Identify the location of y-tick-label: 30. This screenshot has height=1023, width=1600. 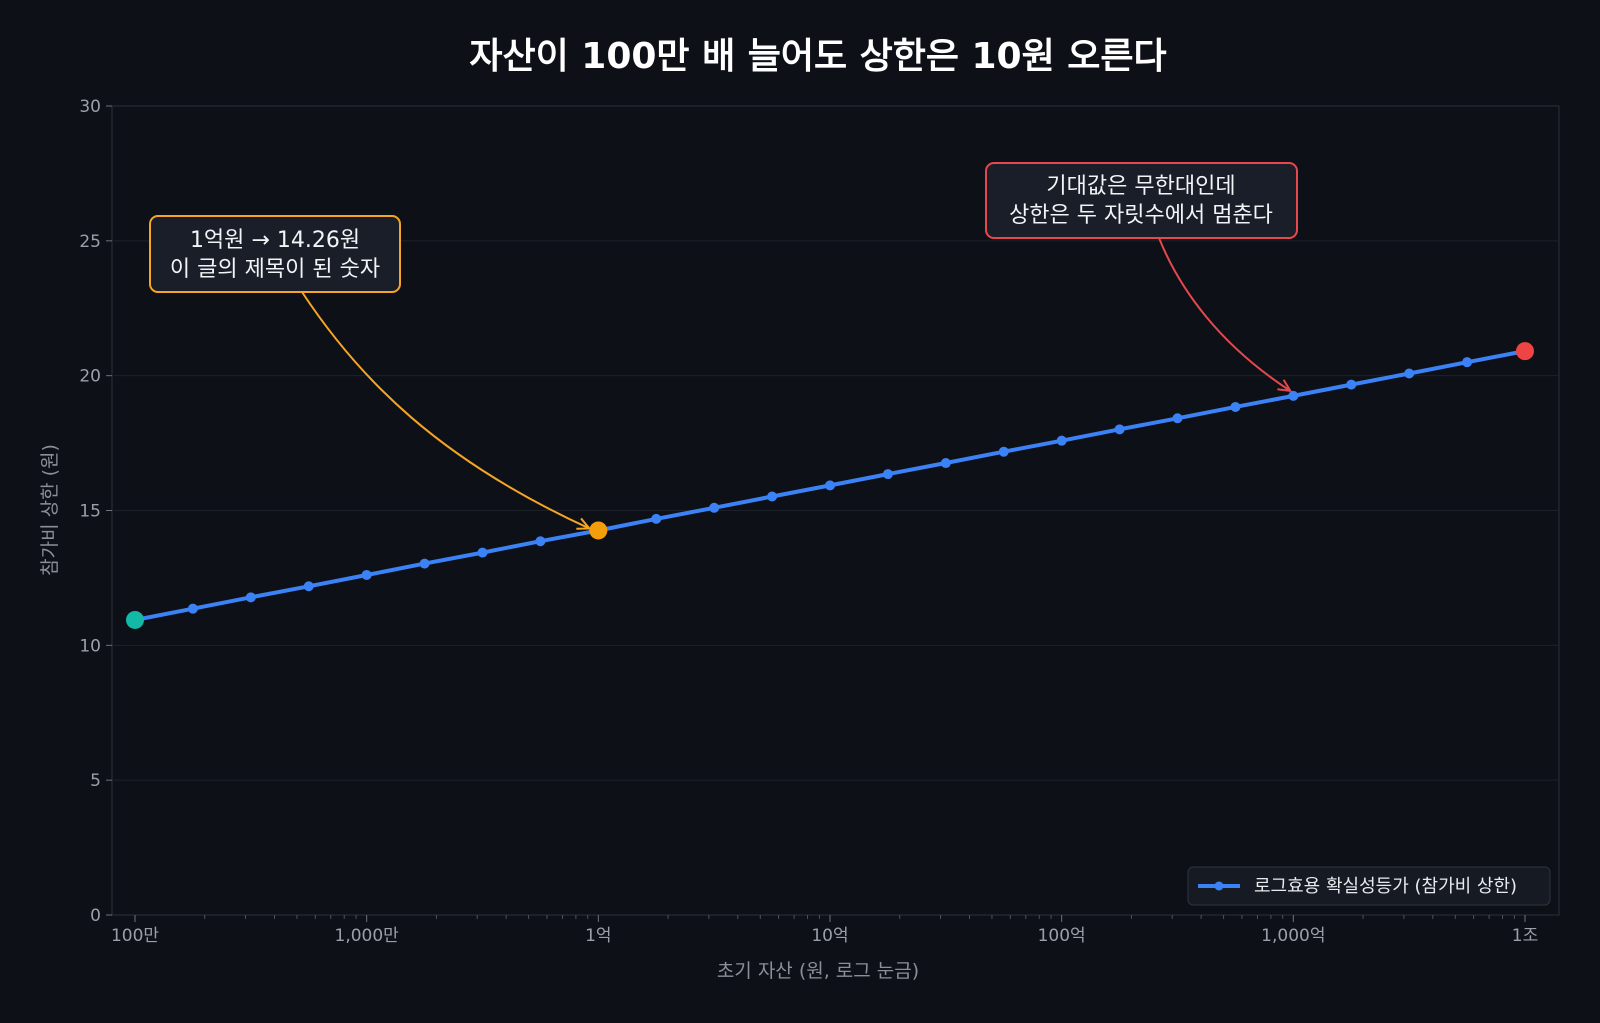
(90, 107).